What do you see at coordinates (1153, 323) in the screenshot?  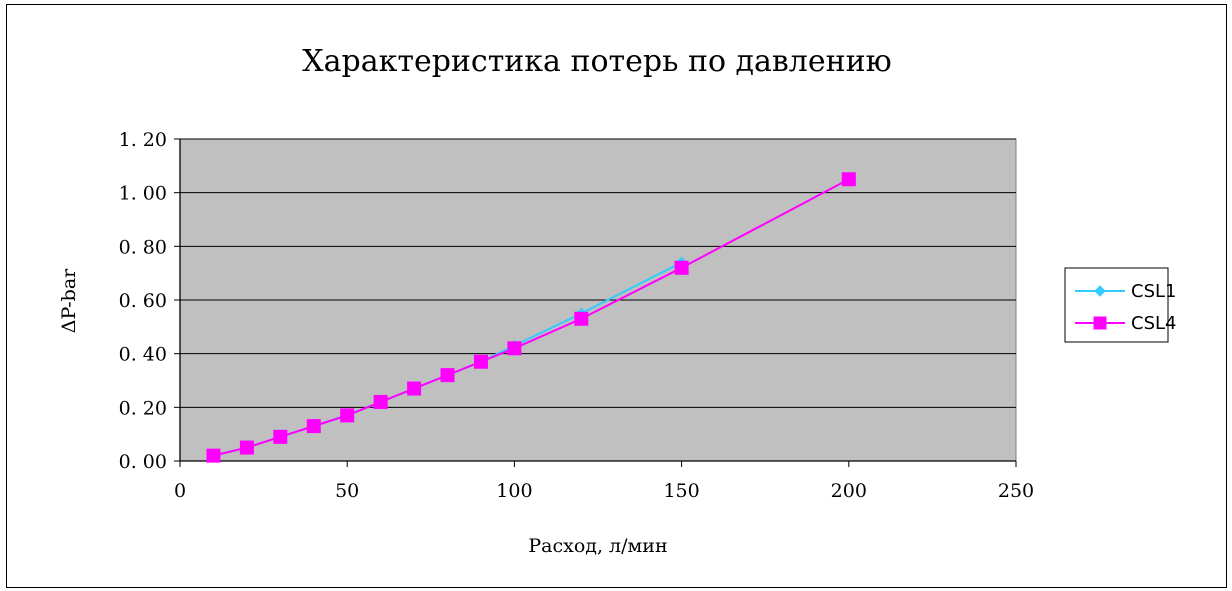 I see `legend-label: CSL4` at bounding box center [1153, 323].